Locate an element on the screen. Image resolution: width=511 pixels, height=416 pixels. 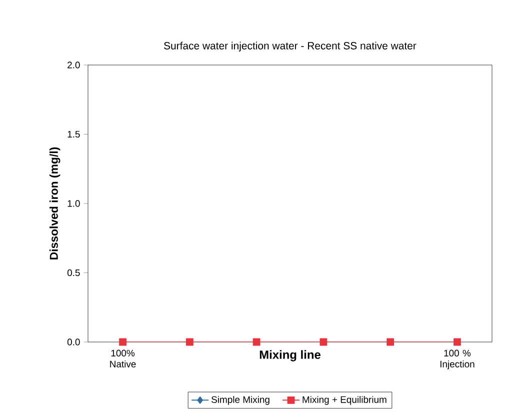
y-tick-label: 0.0 is located at coordinates (73, 342).